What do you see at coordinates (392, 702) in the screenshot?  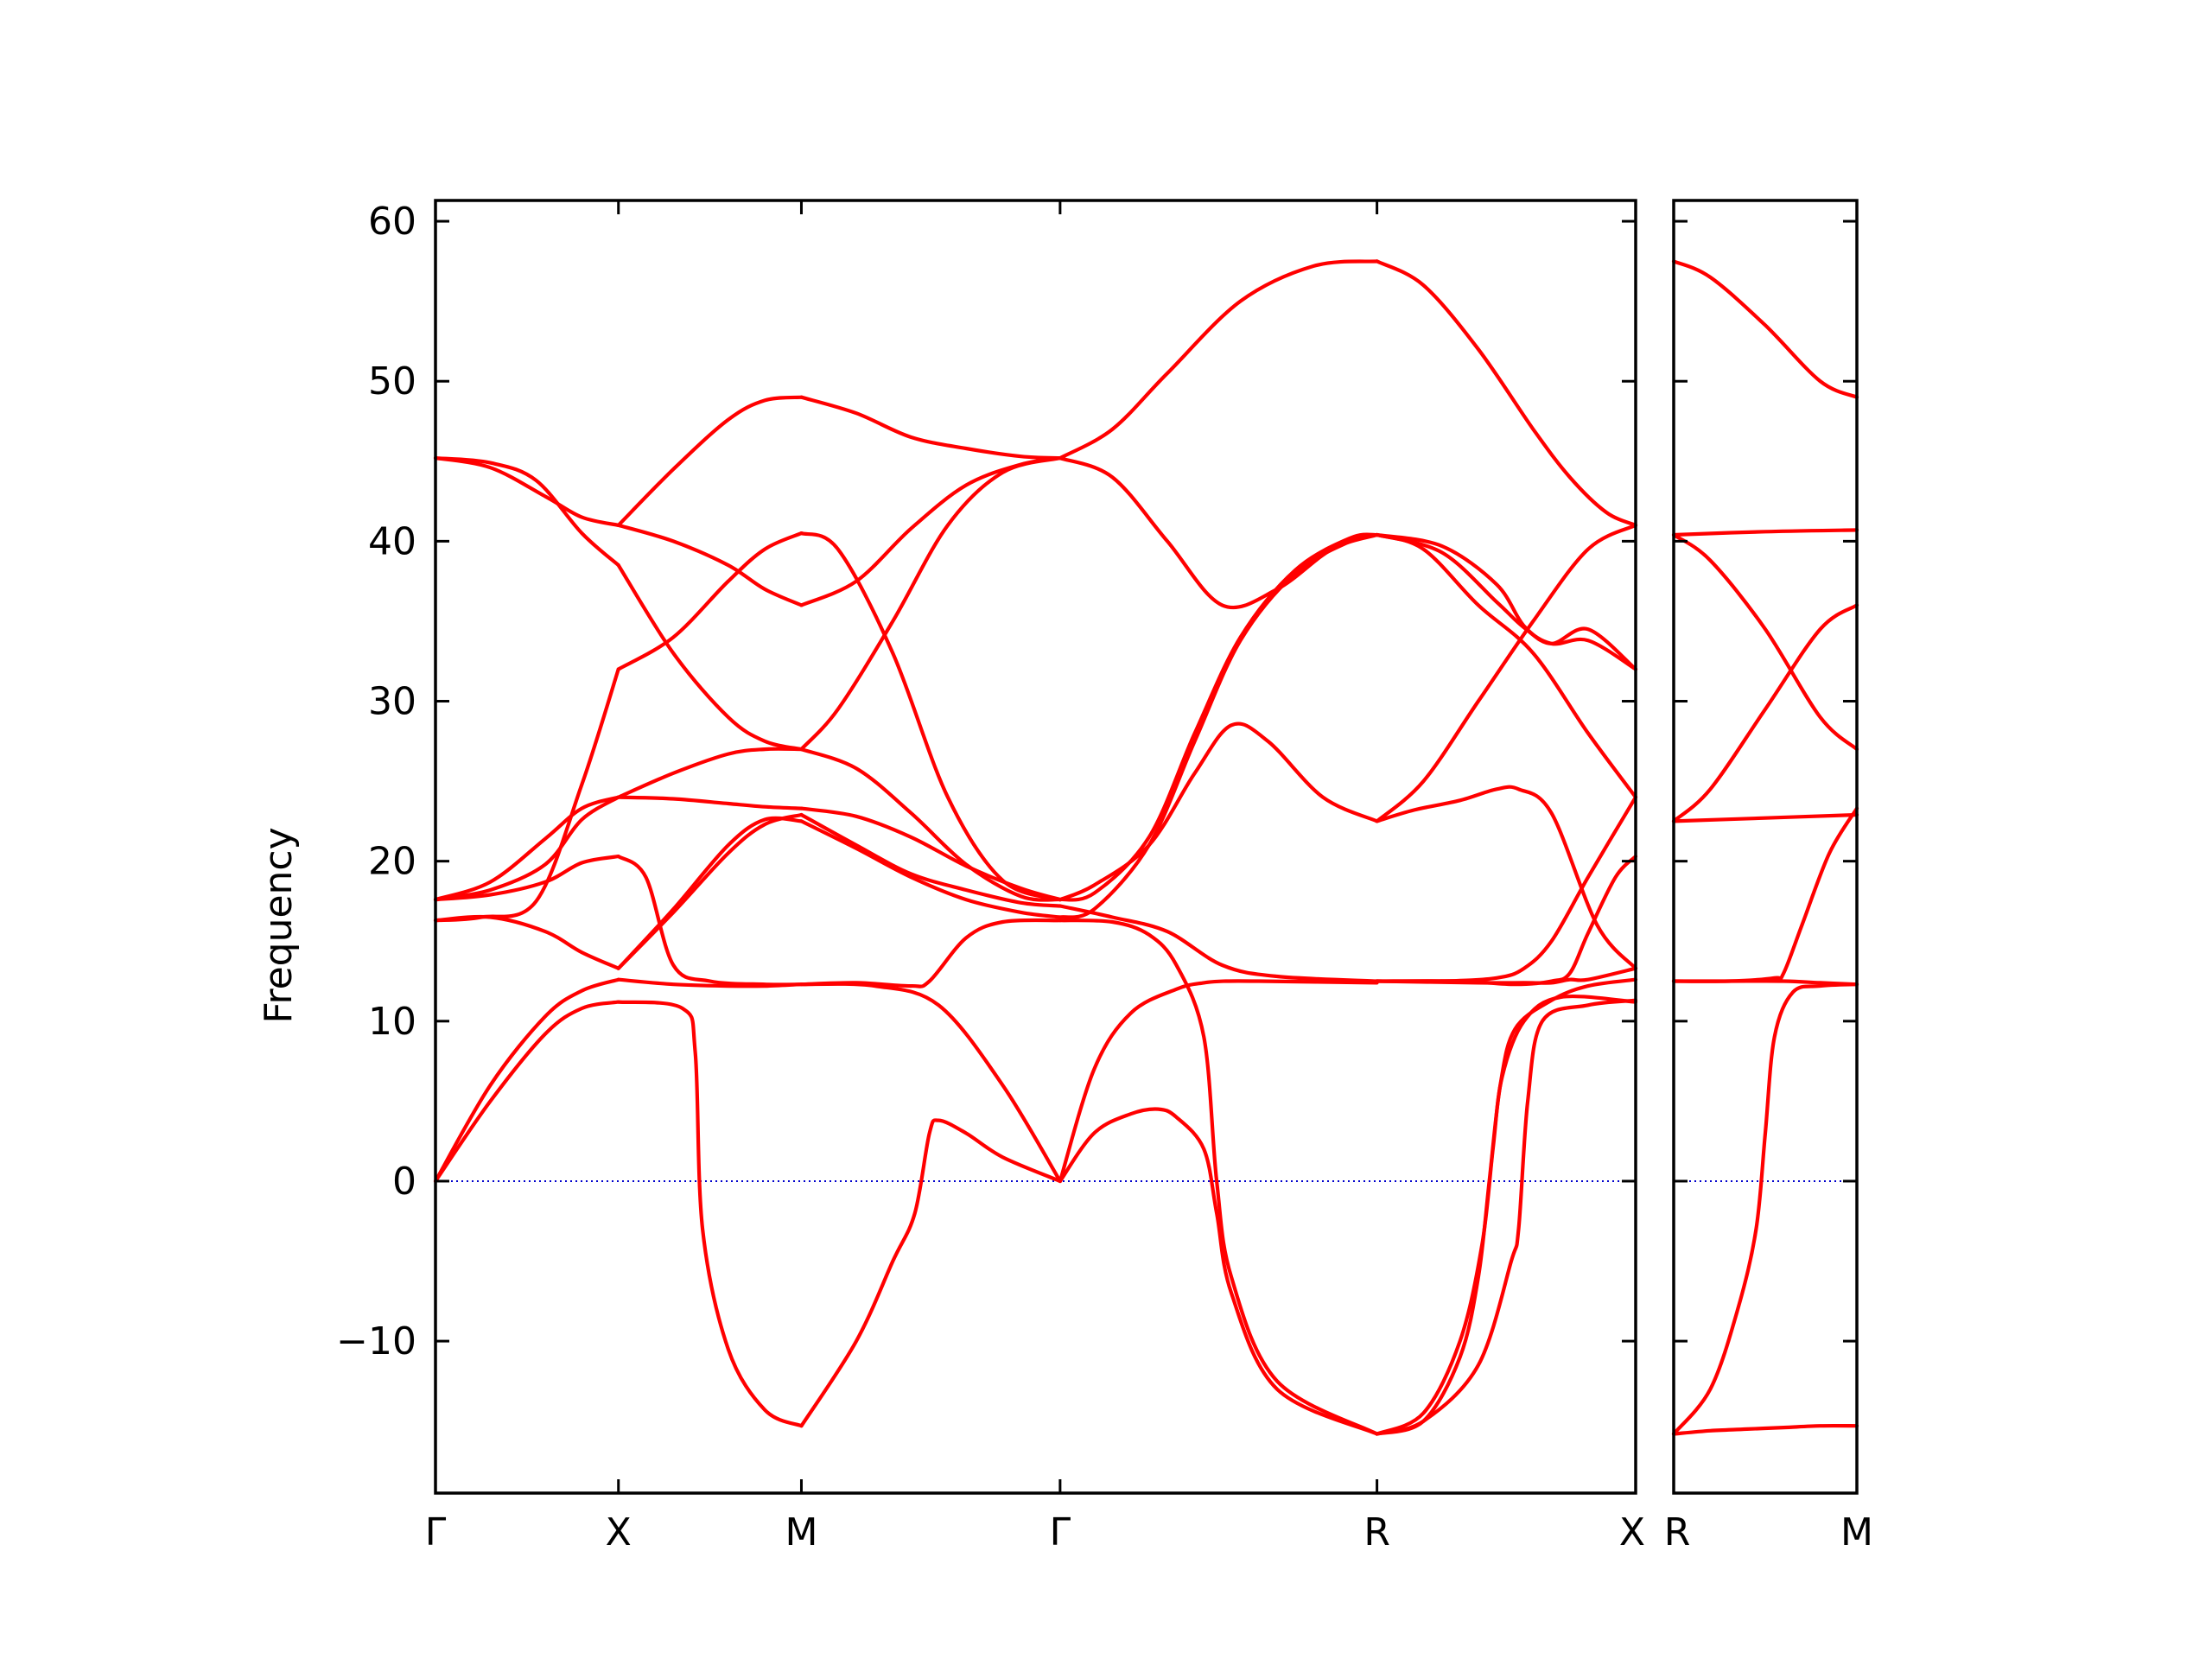 I see `y-tick-label: 30` at bounding box center [392, 702].